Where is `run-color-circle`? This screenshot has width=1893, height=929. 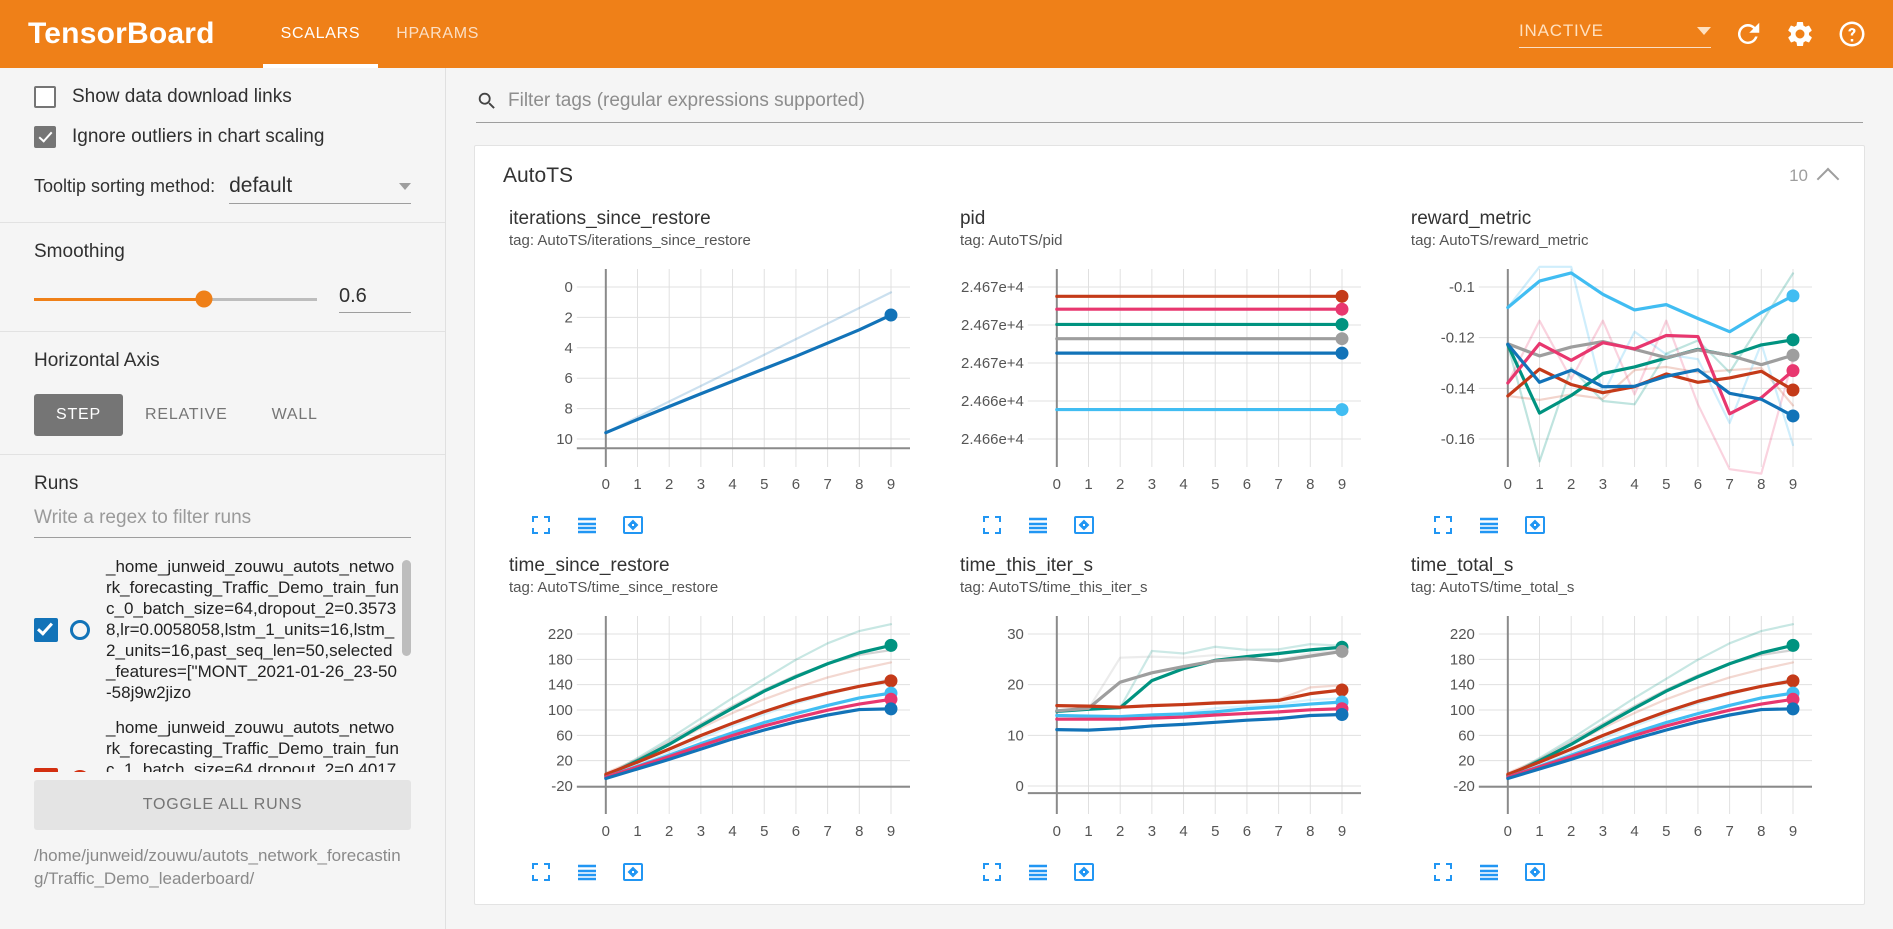
run-color-circle is located at coordinates (80, 629).